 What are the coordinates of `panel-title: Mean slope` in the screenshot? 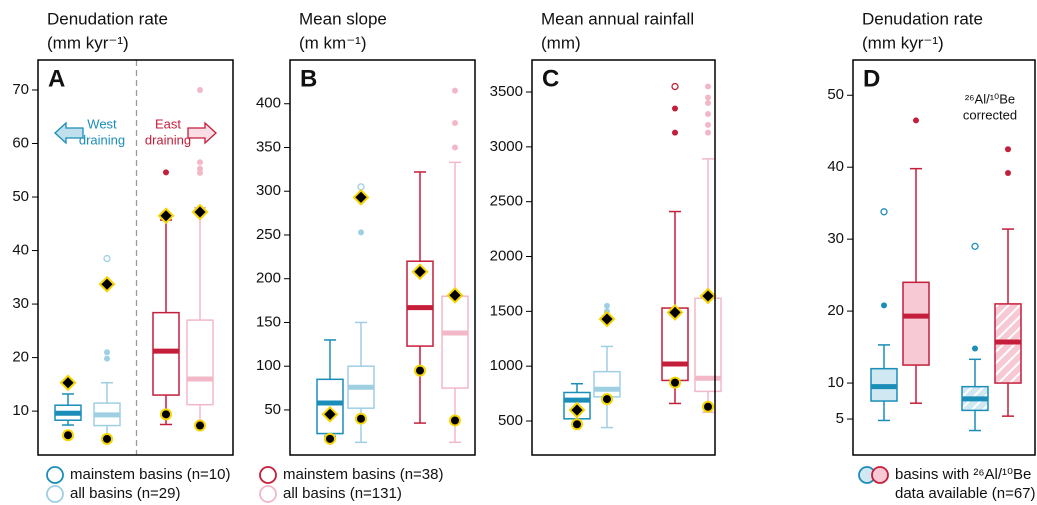 It's located at (343, 18).